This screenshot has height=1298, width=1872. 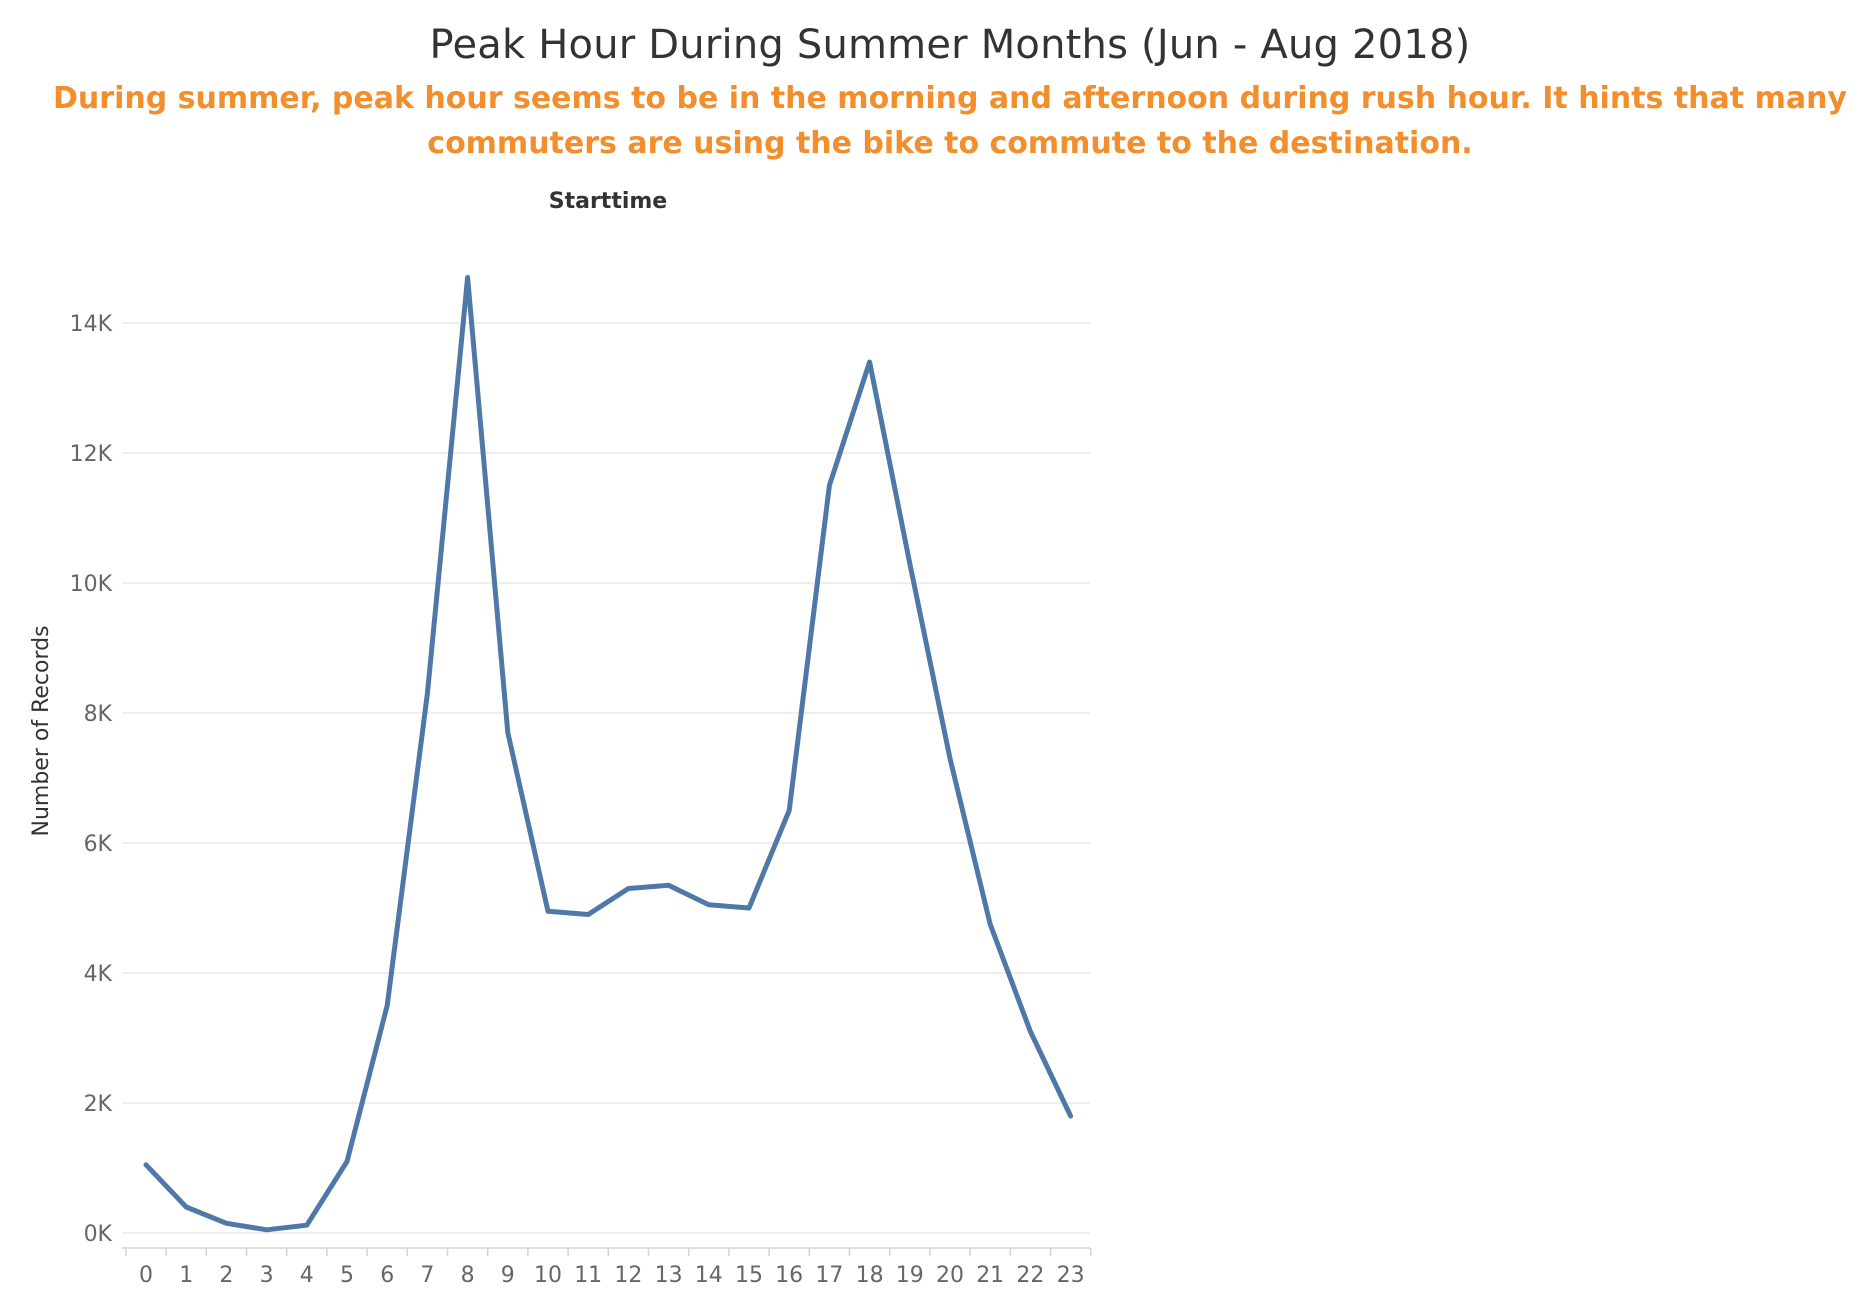 I want to click on x-tick-label: 13, so click(x=669, y=1275).